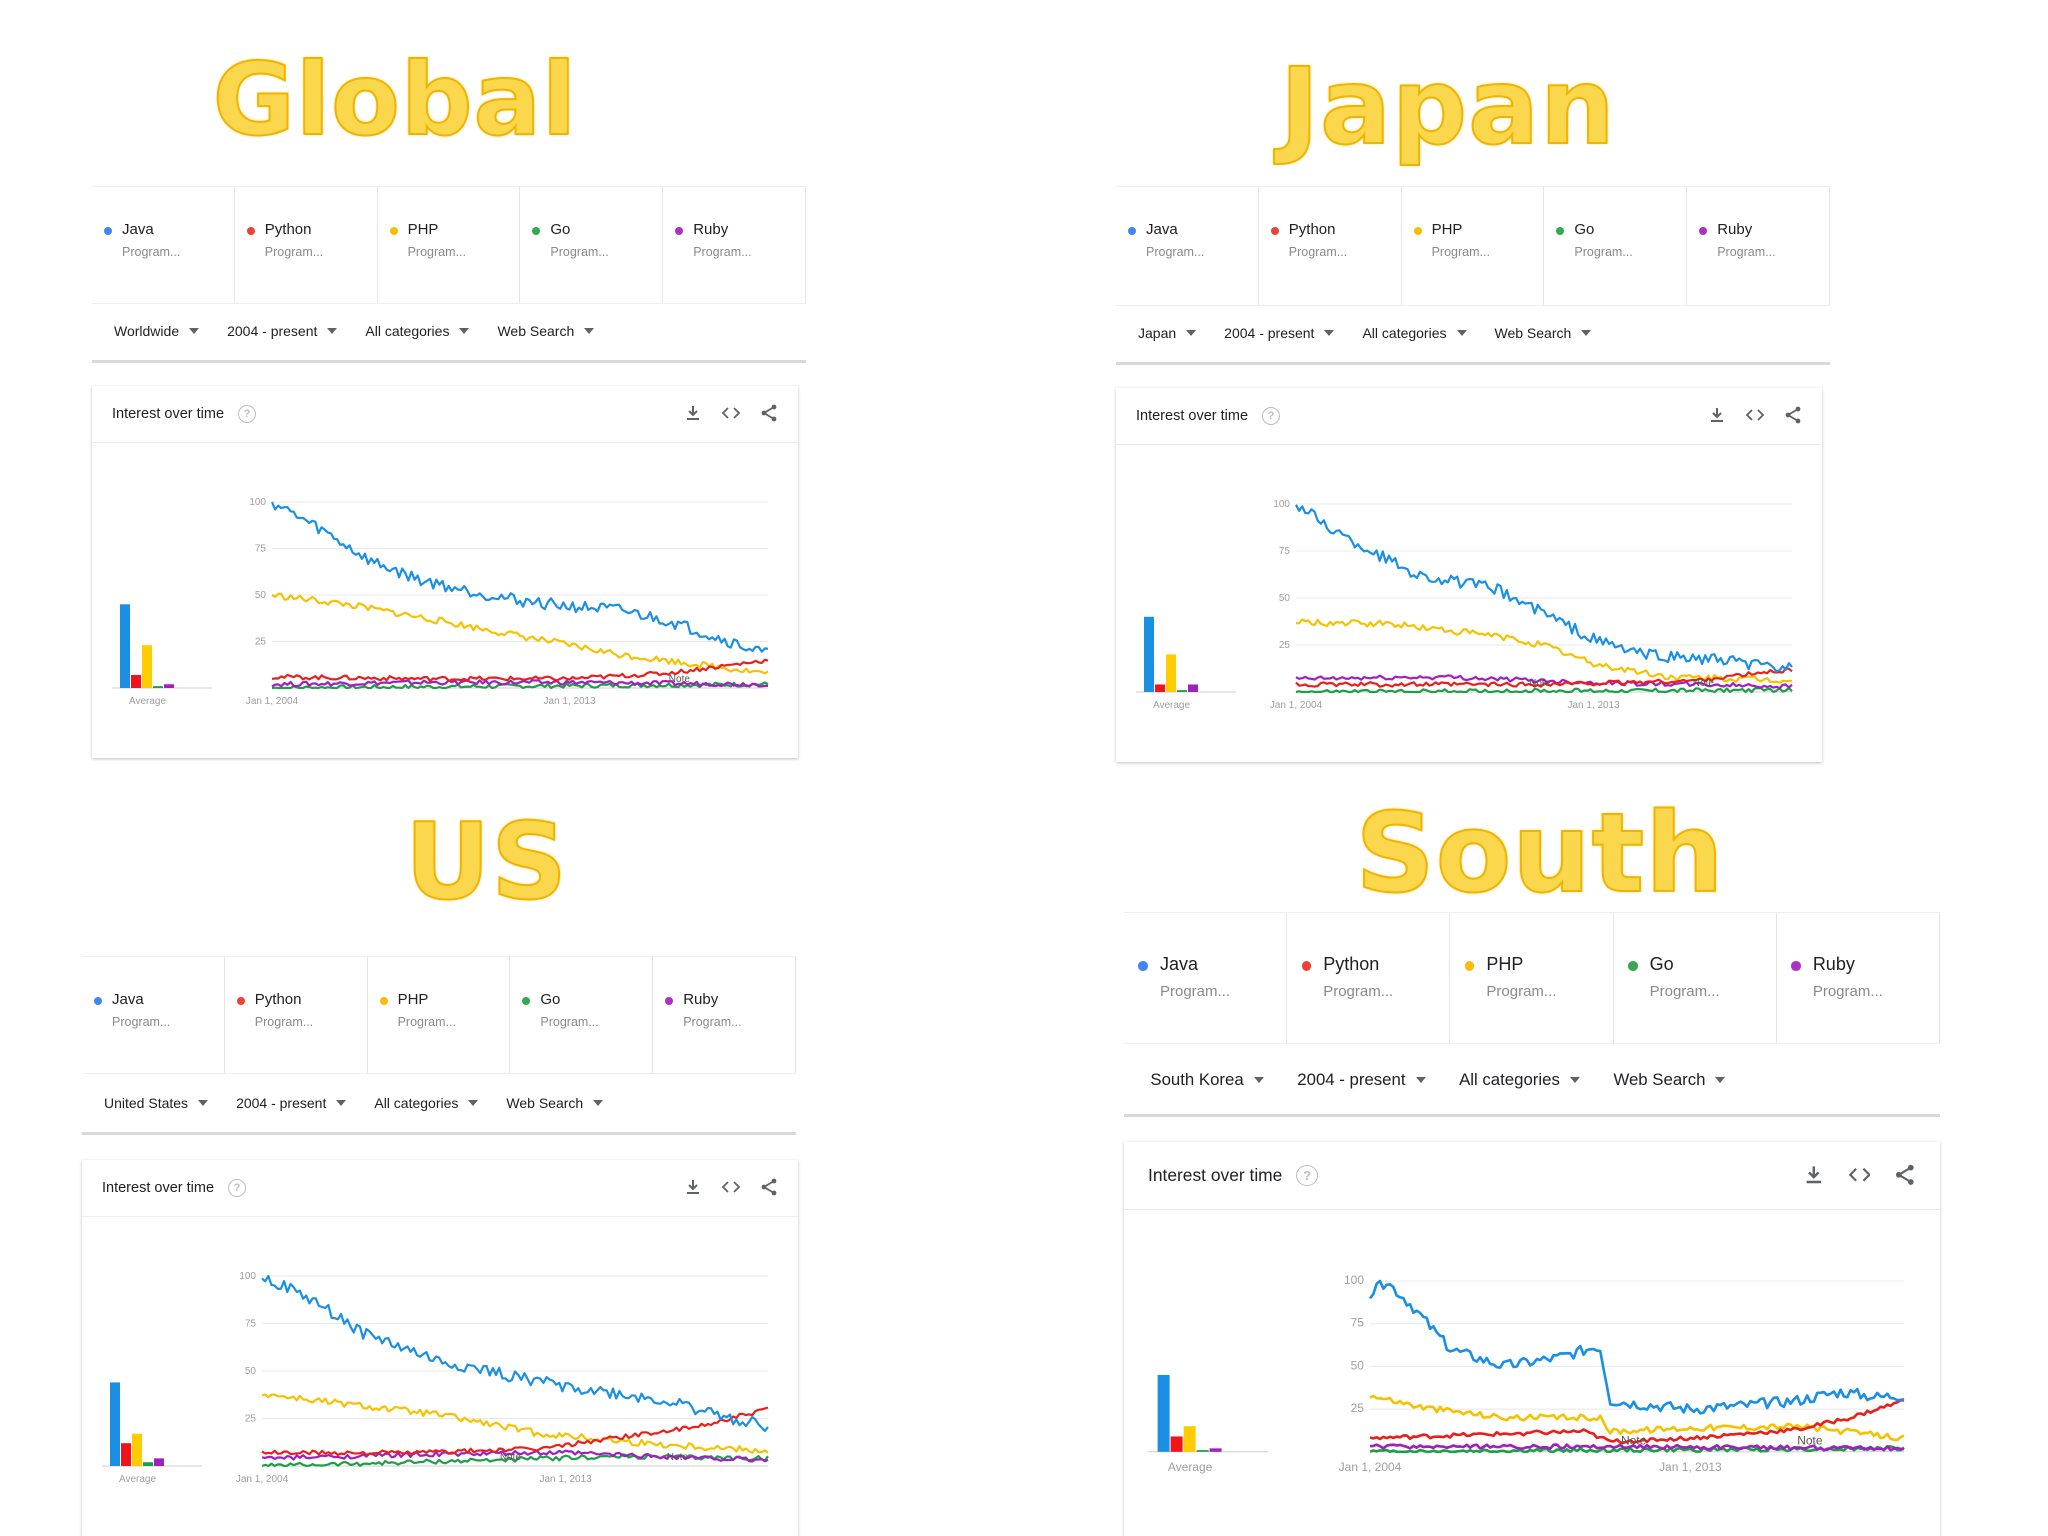 The image size is (2048, 1536). Describe the element at coordinates (565, 1479) in the screenshot. I see `x-tick-label: Jan 1, 2013` at that location.